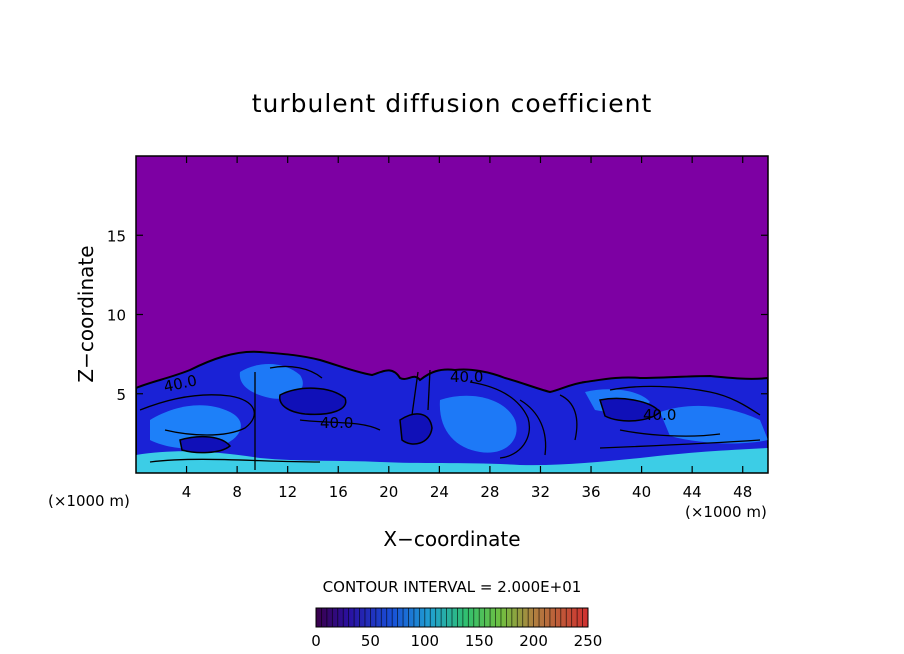 Image resolution: width=904 pixels, height=654 pixels. I want to click on x-unit-right: (×1000 m), so click(726, 512).